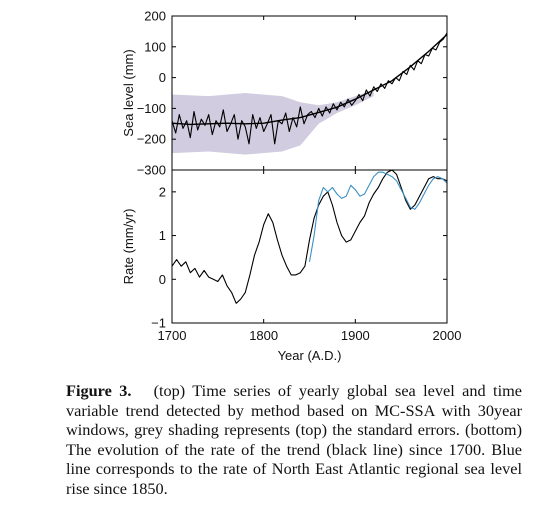  I want to click on bottom-xlabel: Year (A.D.), so click(310, 355).